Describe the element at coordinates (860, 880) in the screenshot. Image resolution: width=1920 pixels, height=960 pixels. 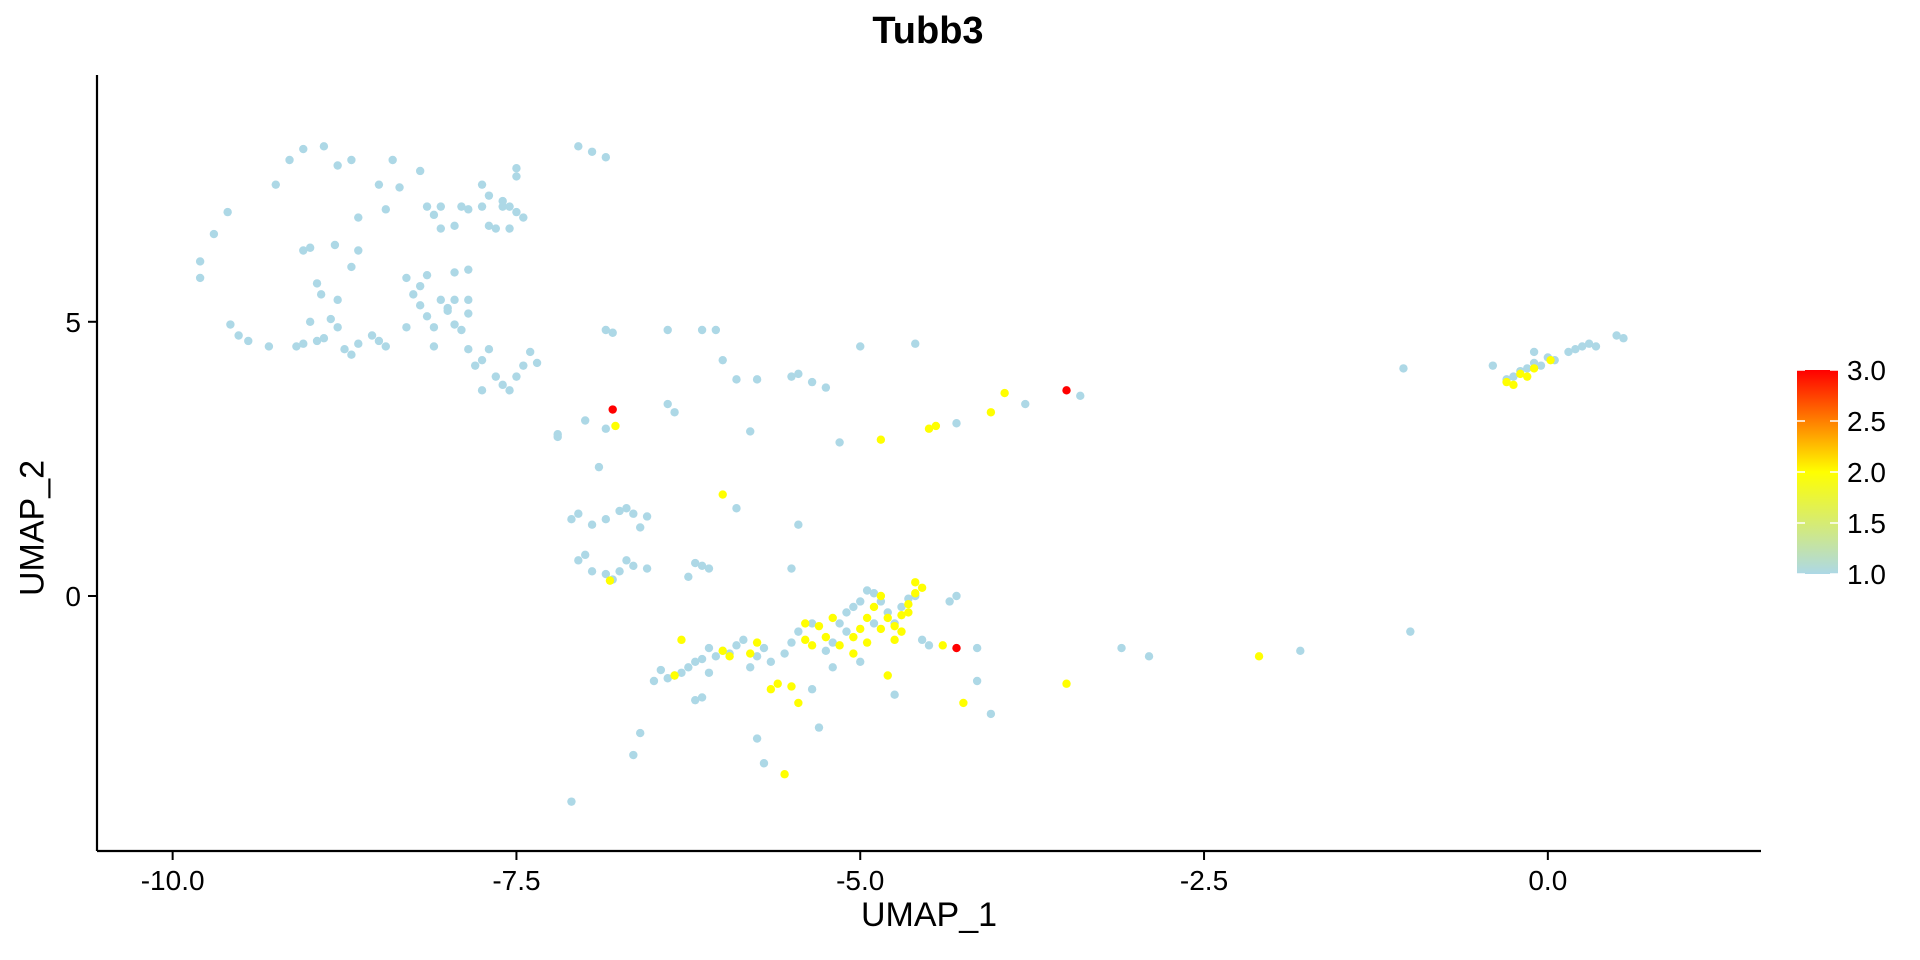
I see `x-tick-label: -5.0` at that location.